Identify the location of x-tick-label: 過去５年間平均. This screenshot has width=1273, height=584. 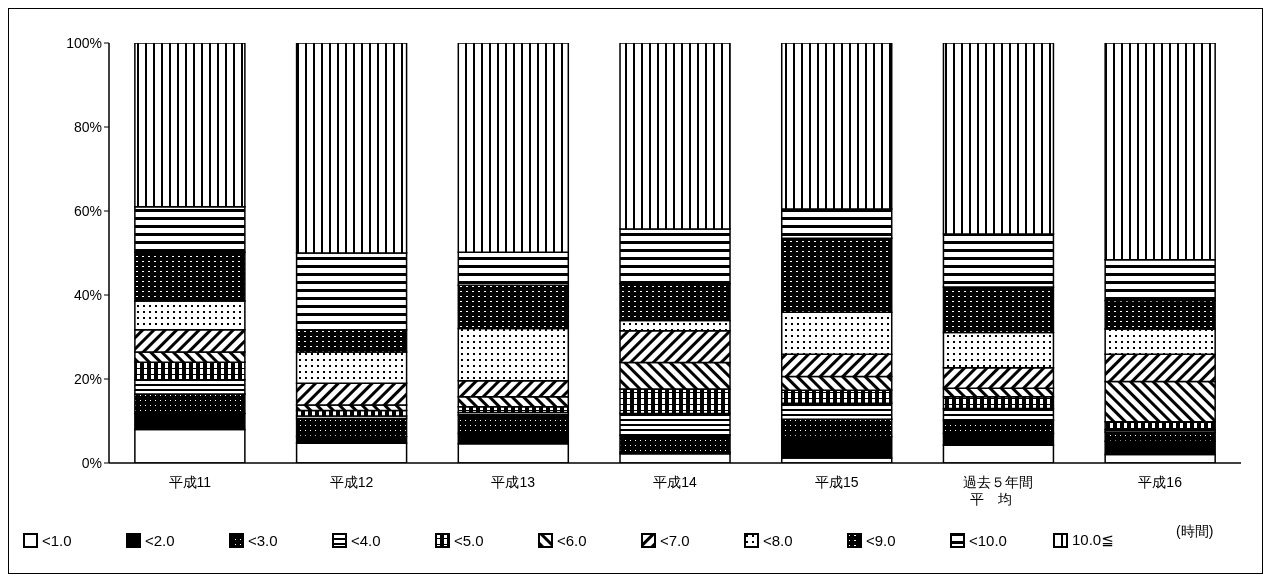
(998, 490).